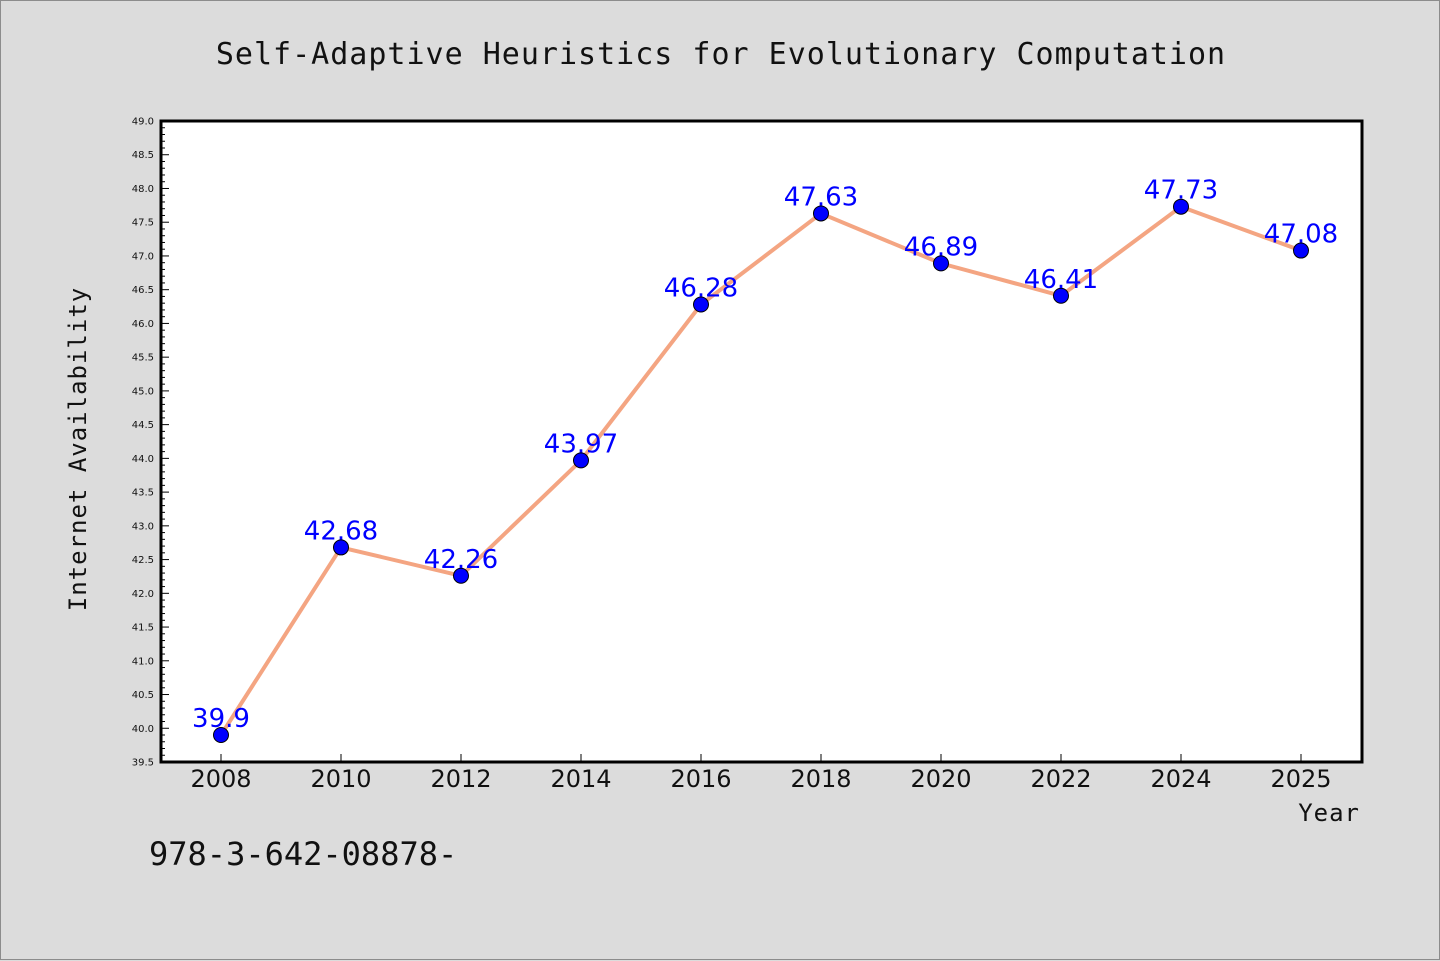  What do you see at coordinates (143, 290) in the screenshot?
I see `y-tick-label: 46.5` at bounding box center [143, 290].